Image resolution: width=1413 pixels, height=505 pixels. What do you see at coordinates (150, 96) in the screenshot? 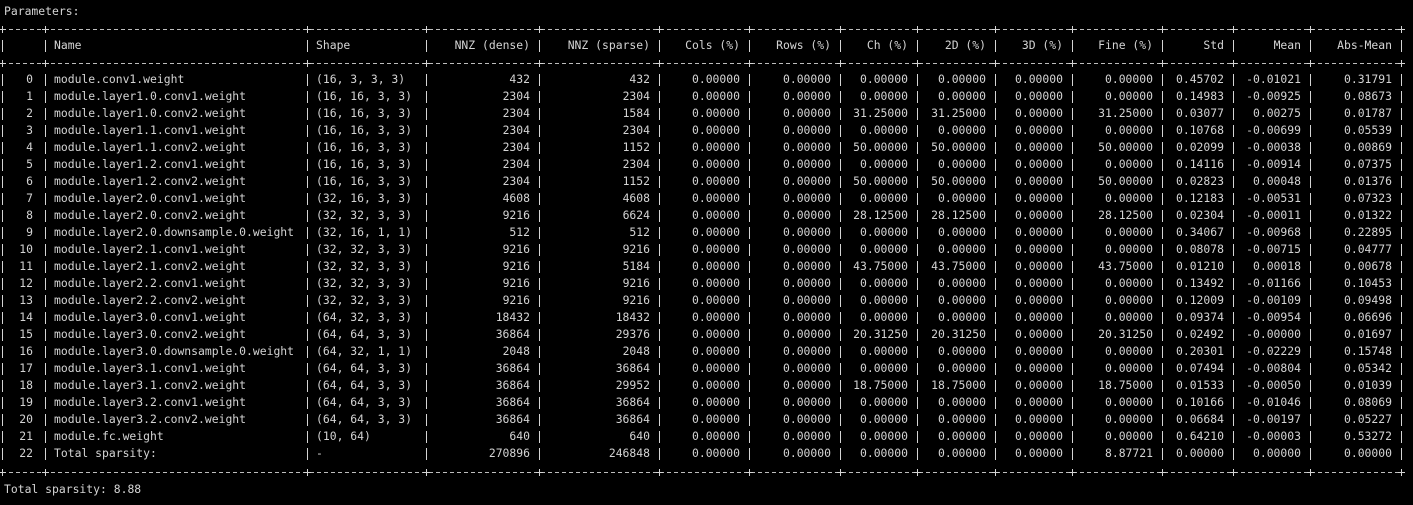
I see `param-name: module.layer1.0.conv1.weight` at bounding box center [150, 96].